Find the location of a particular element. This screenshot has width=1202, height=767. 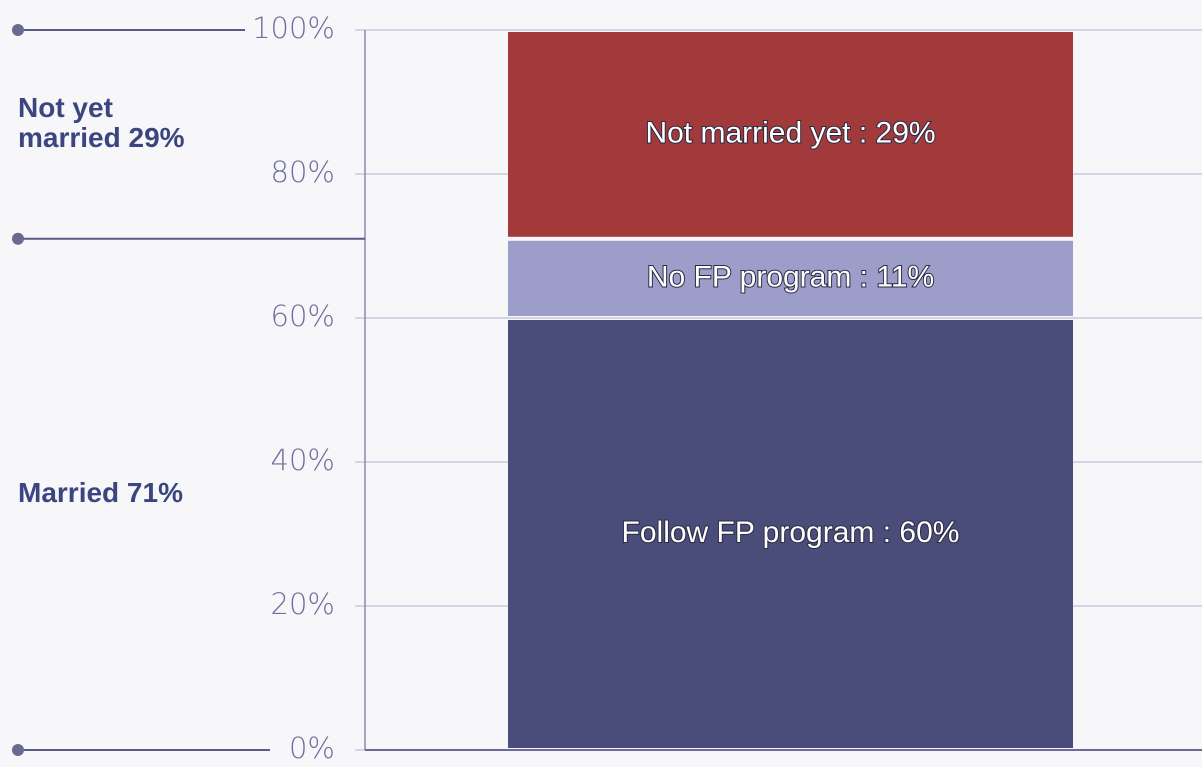

annotation: Married 71% is located at coordinates (100, 492).